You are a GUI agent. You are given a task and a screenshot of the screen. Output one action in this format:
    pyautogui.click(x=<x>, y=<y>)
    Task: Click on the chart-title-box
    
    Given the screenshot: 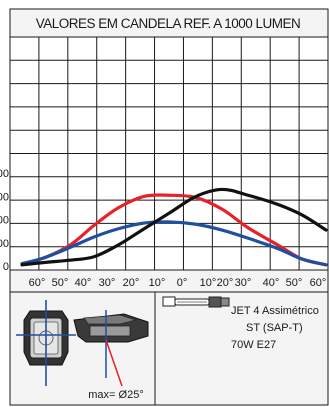 What is the action you would take?
    pyautogui.click(x=169, y=23)
    